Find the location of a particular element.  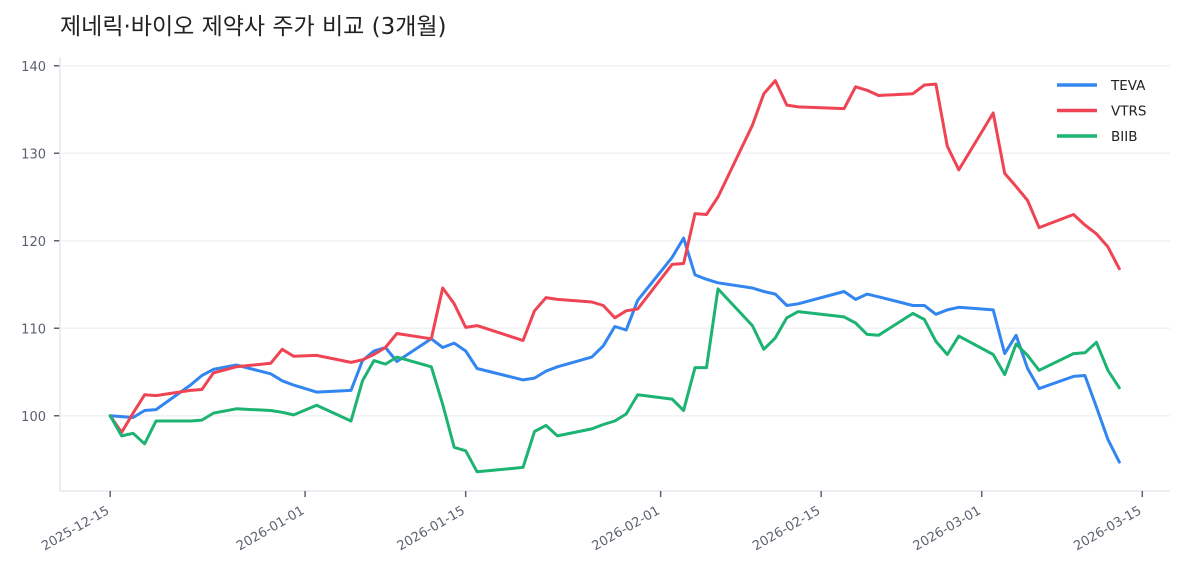

x-tick-label: 2025-12-15 is located at coordinates (75, 528).